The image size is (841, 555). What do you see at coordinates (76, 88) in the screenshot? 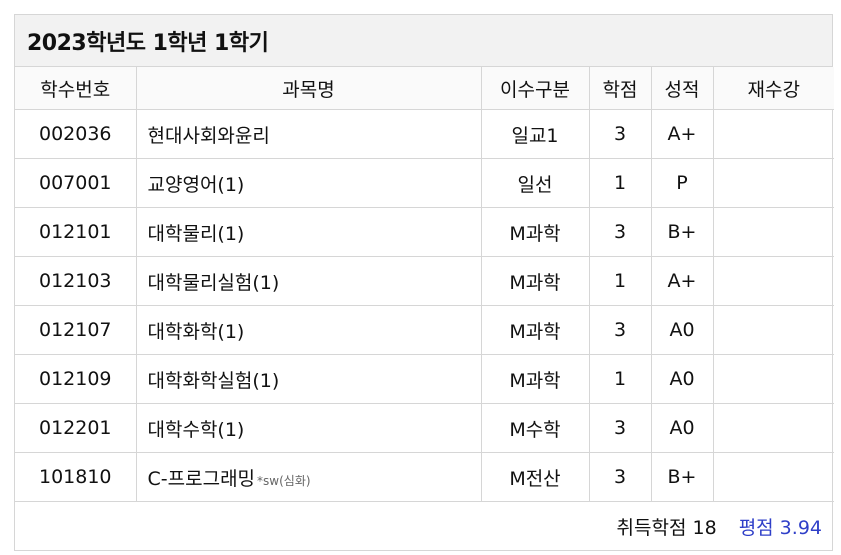
I see `column-header-code: 학수번호` at bounding box center [76, 88].